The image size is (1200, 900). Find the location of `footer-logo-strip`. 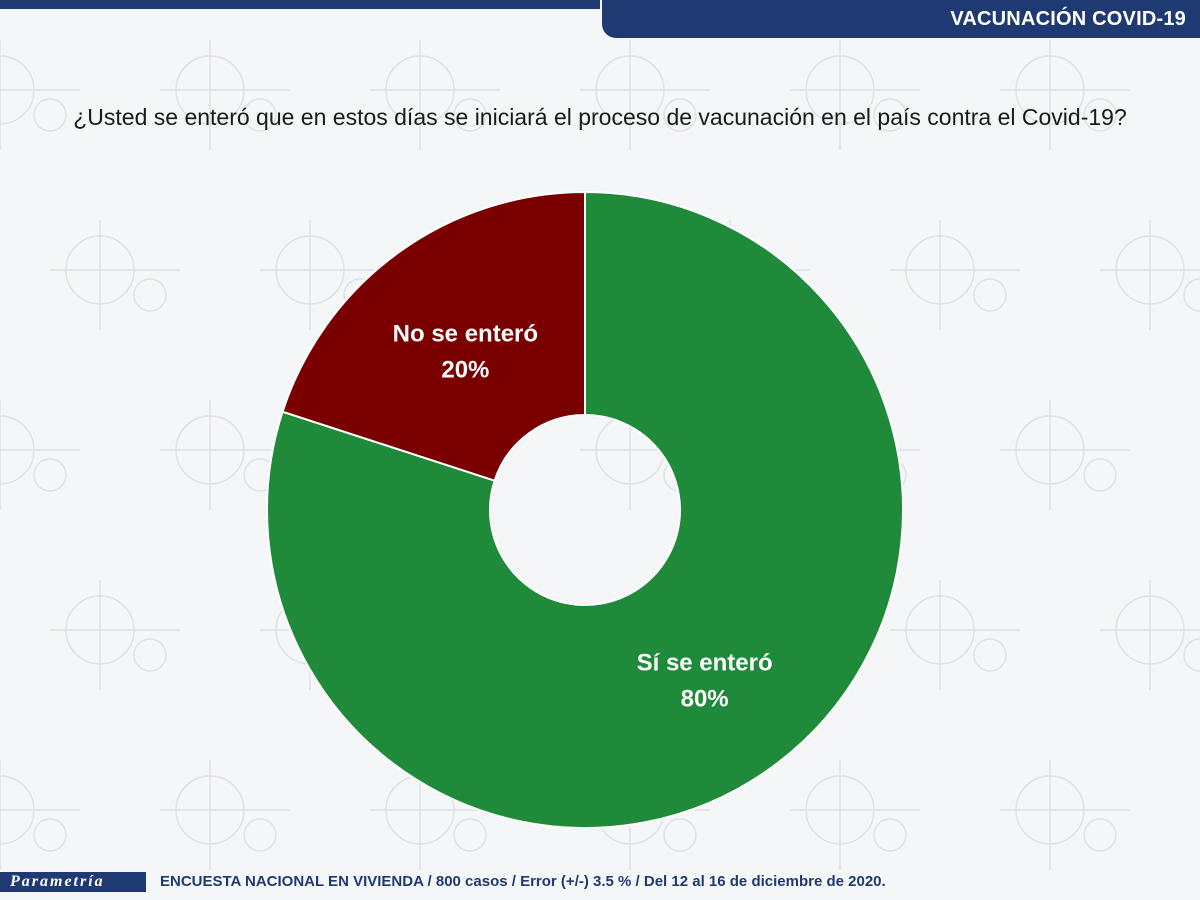

footer-logo-strip is located at coordinates (73, 882).